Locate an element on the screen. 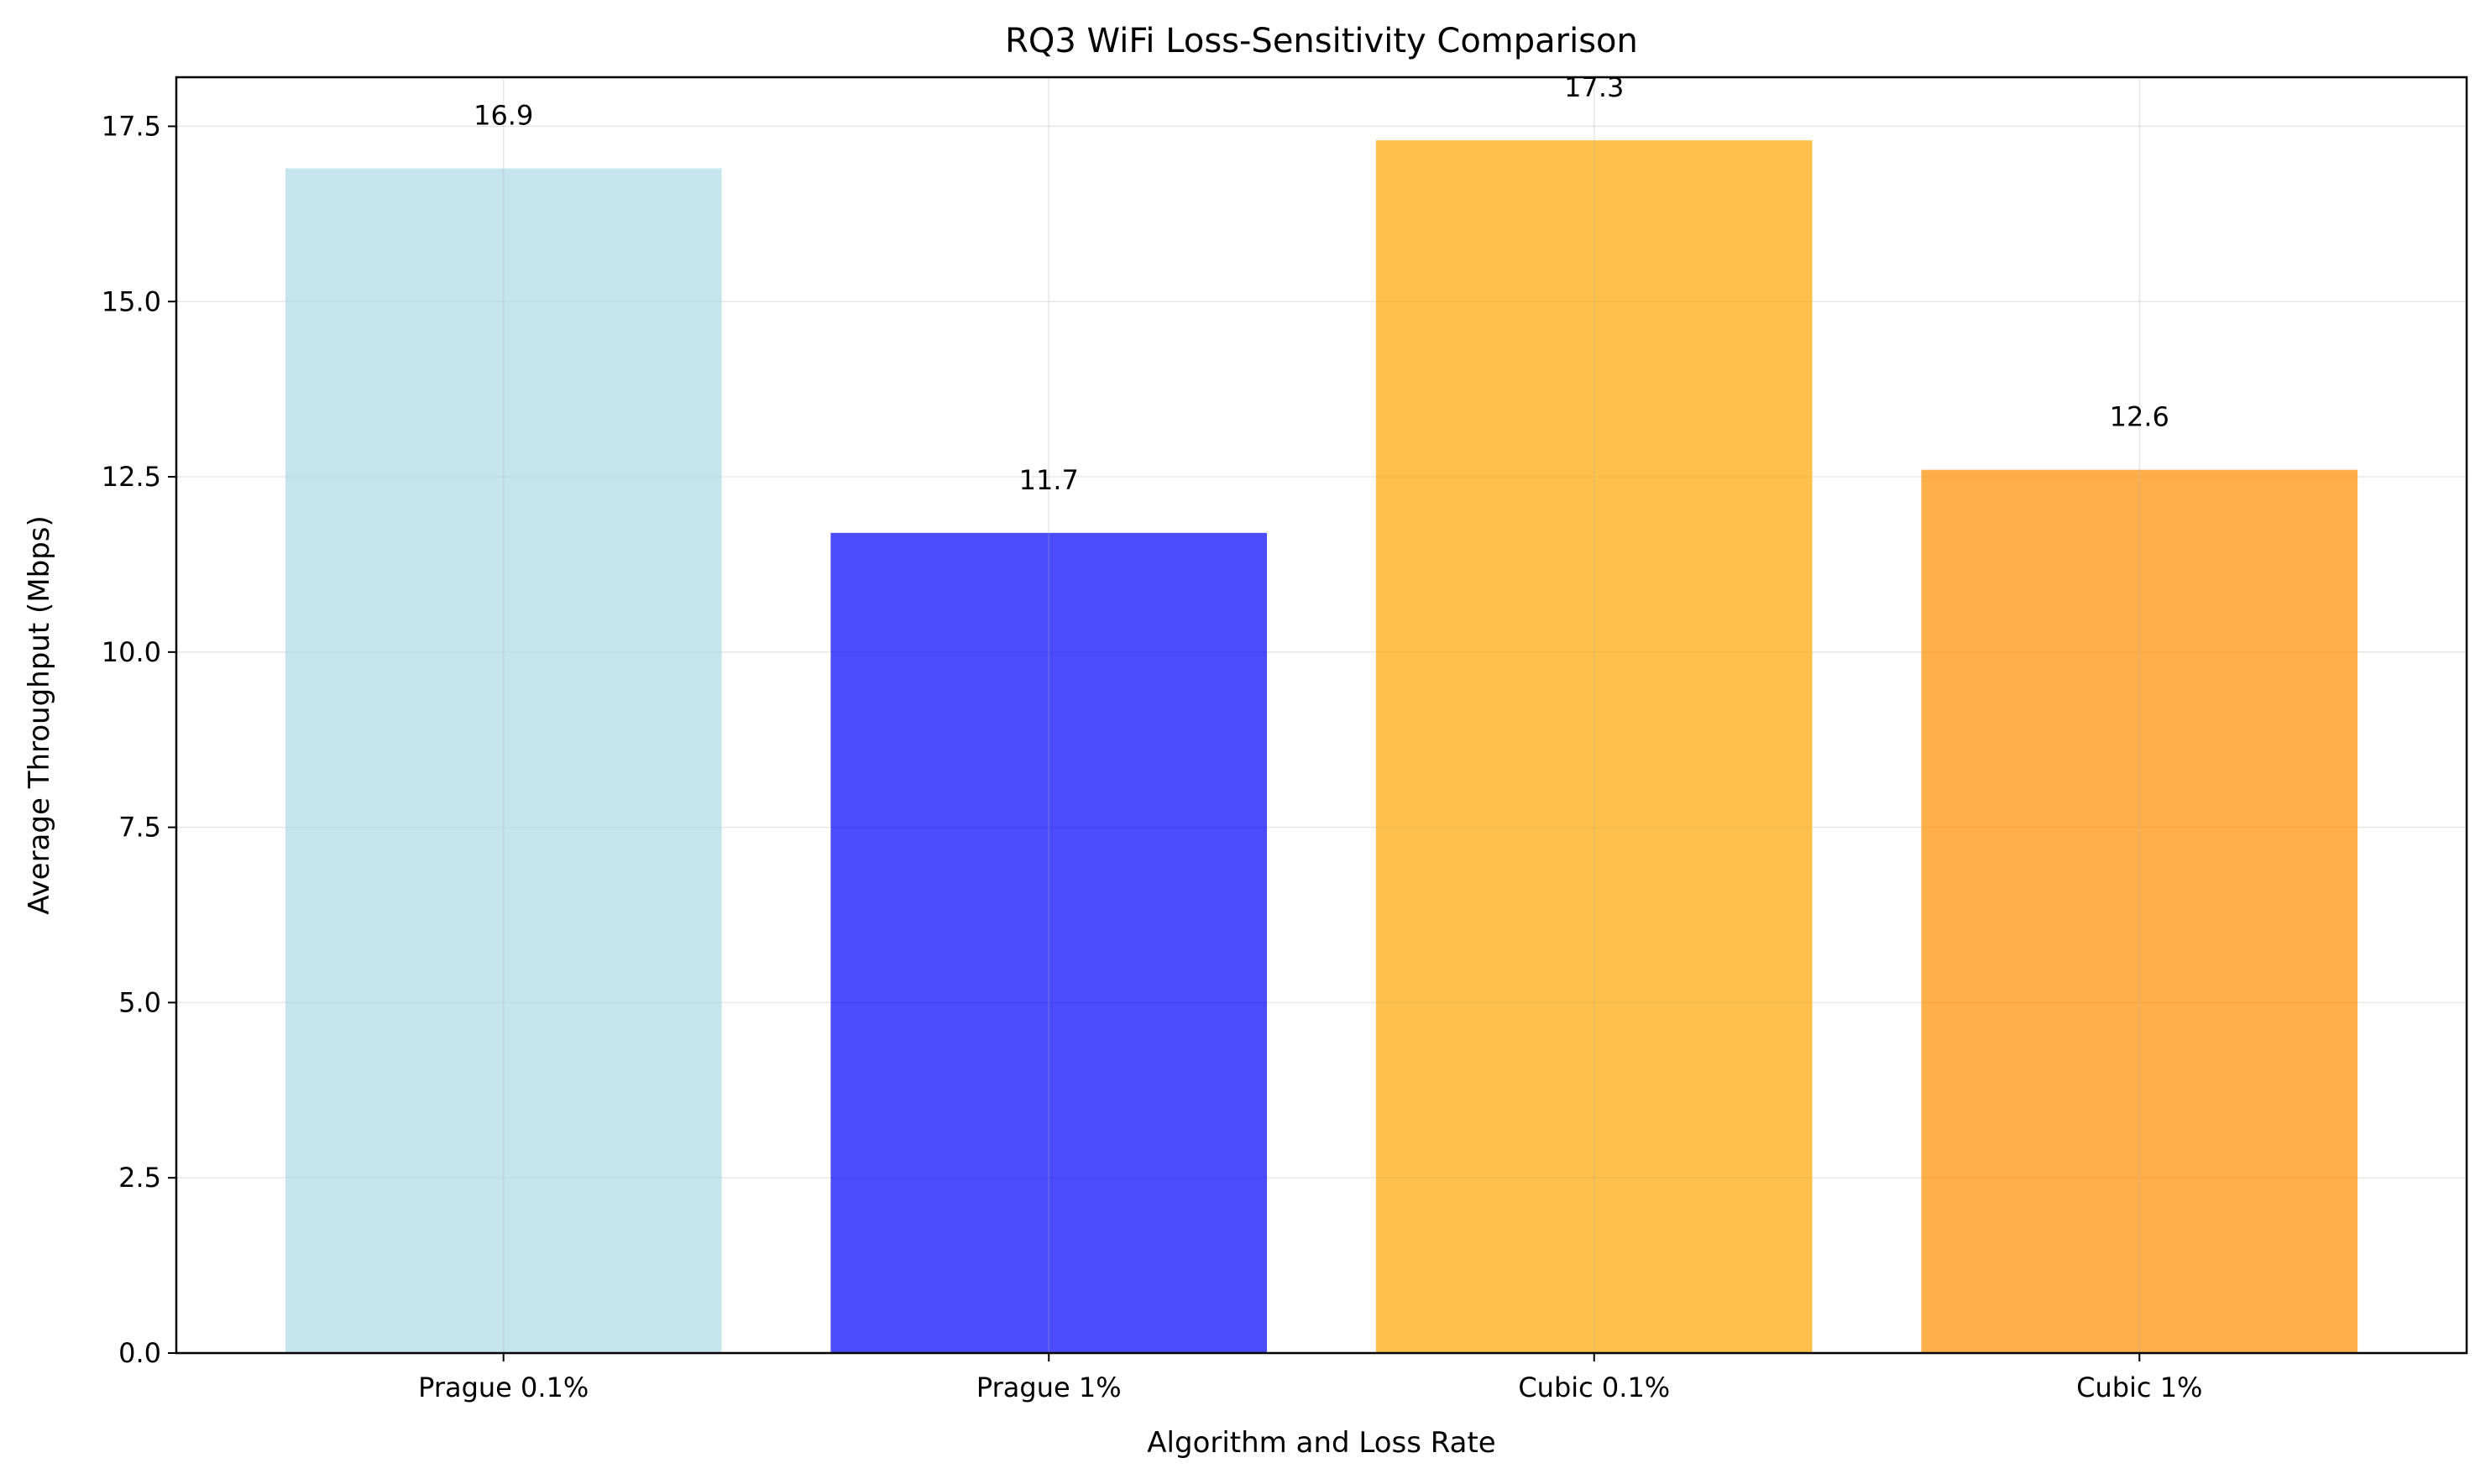  x-tick-label: Prague 1% is located at coordinates (1049, 1387).